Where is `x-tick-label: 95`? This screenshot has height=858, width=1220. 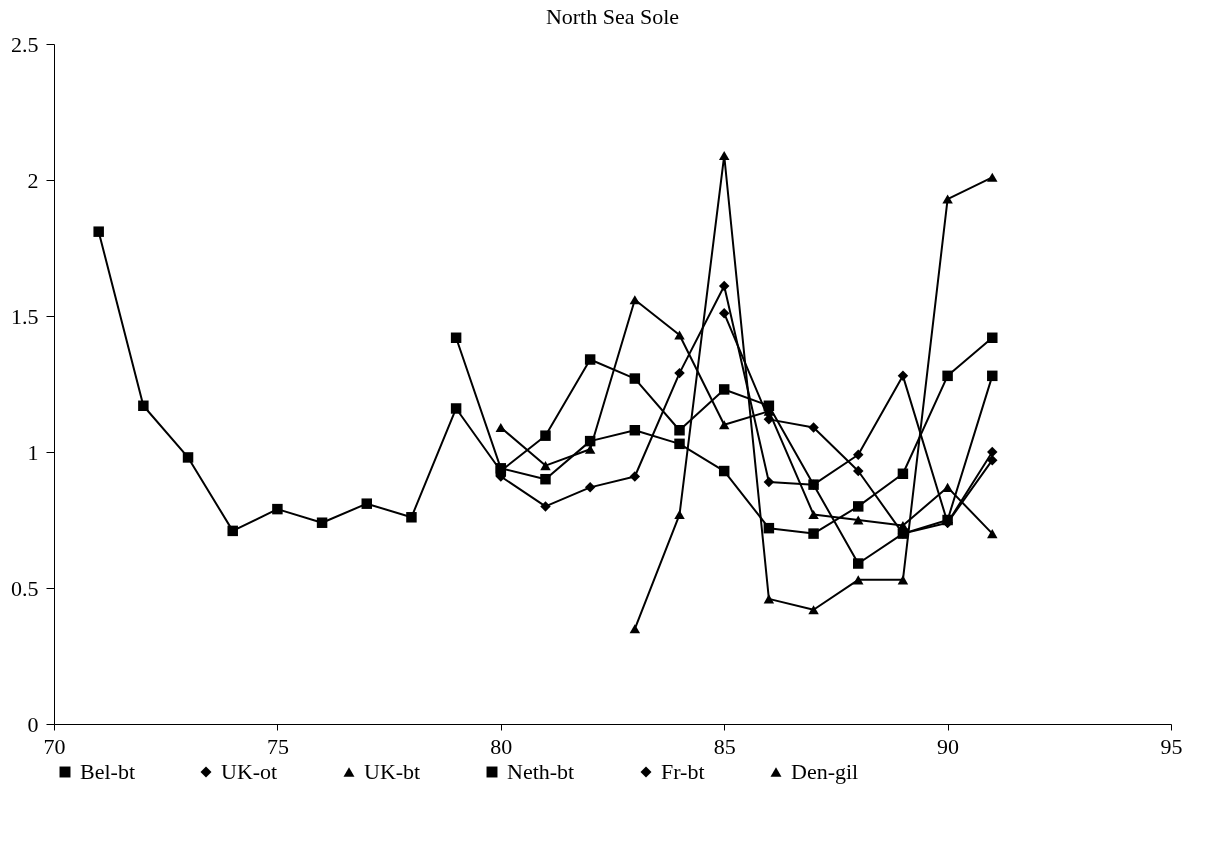
x-tick-label: 95 is located at coordinates (1171, 746).